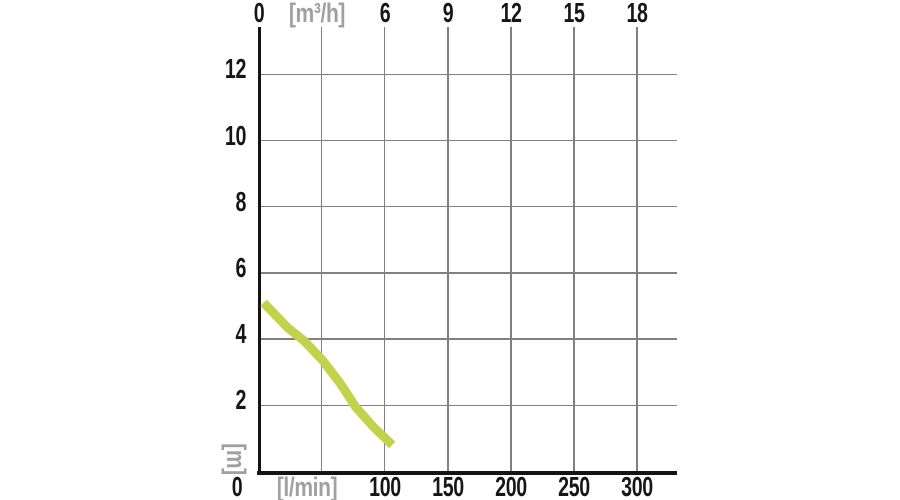  I want to click on left-axis-tick-label: 2, so click(240, 400).